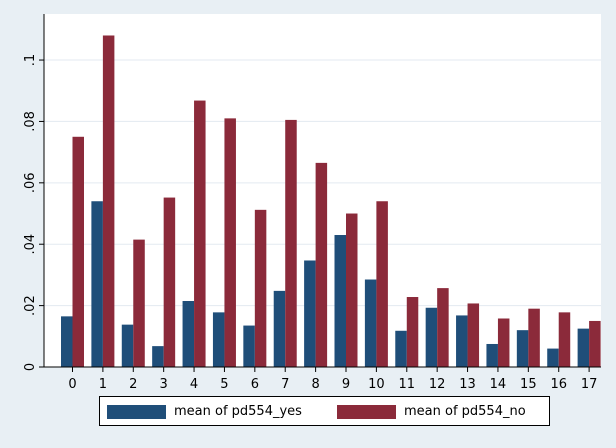  I want to click on x-tick-label-0: 0, so click(72, 384).